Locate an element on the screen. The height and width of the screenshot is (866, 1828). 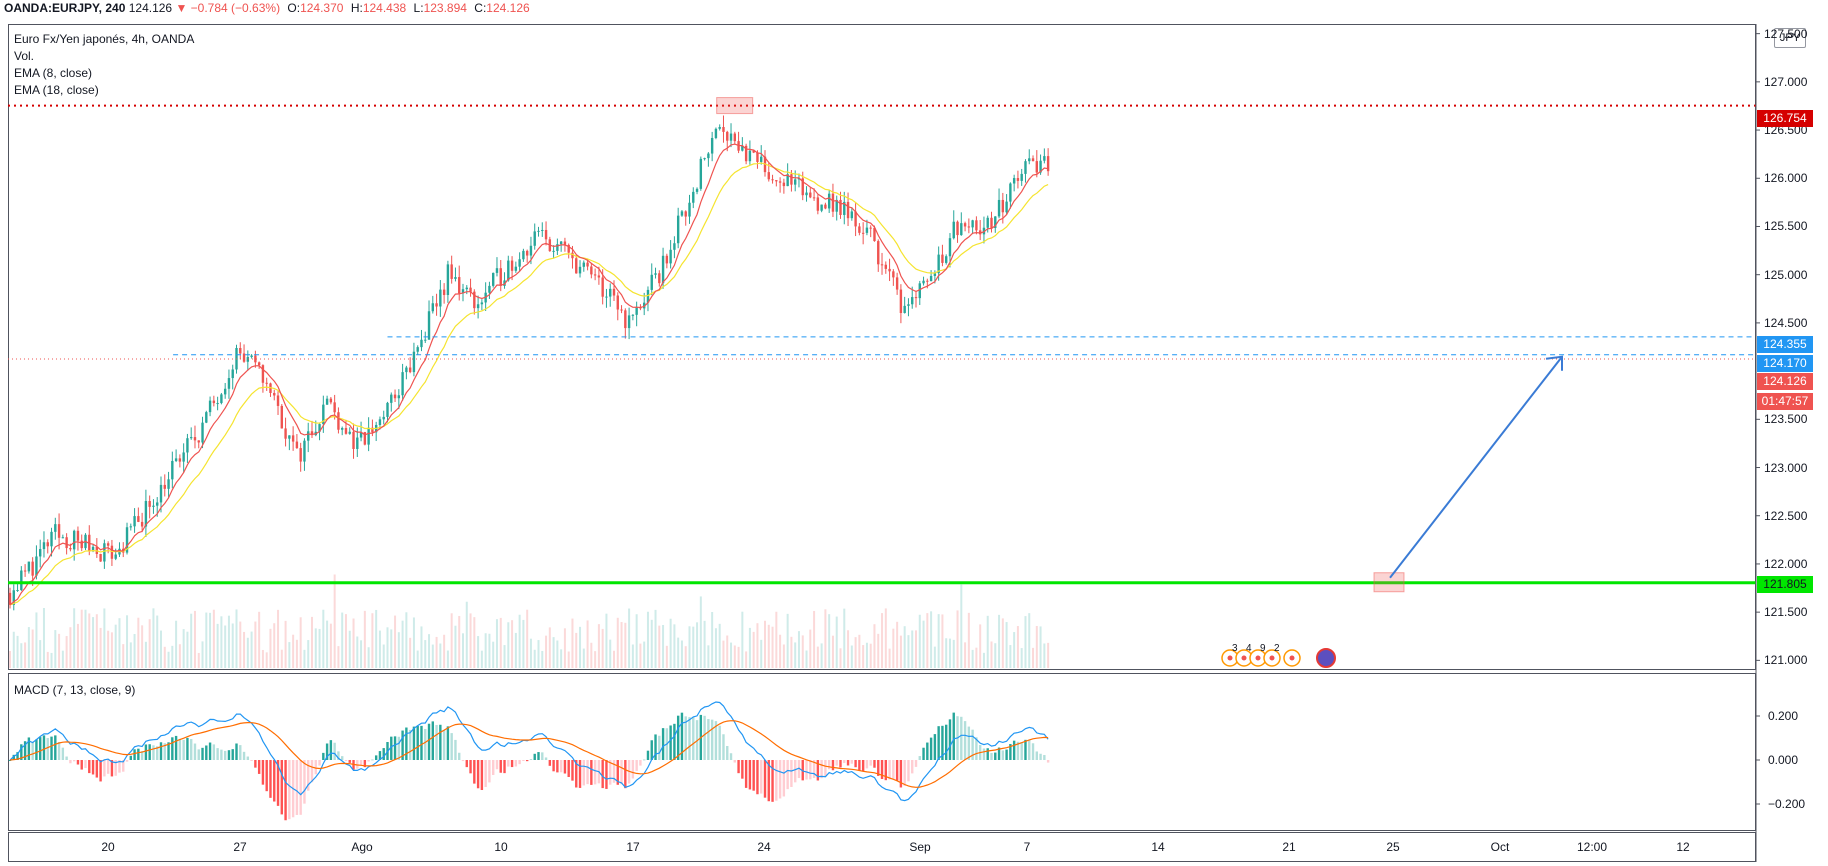
projection-arrow is located at coordinates (1476, 467).